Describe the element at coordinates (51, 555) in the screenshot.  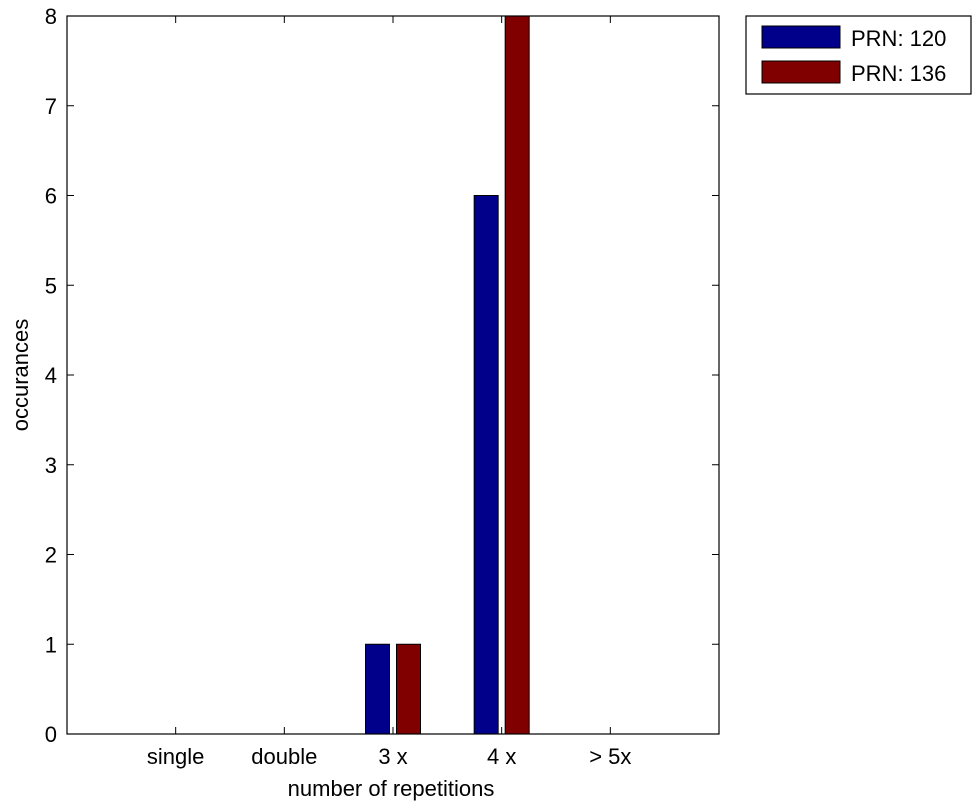
I see `y-tick-label: 2` at that location.